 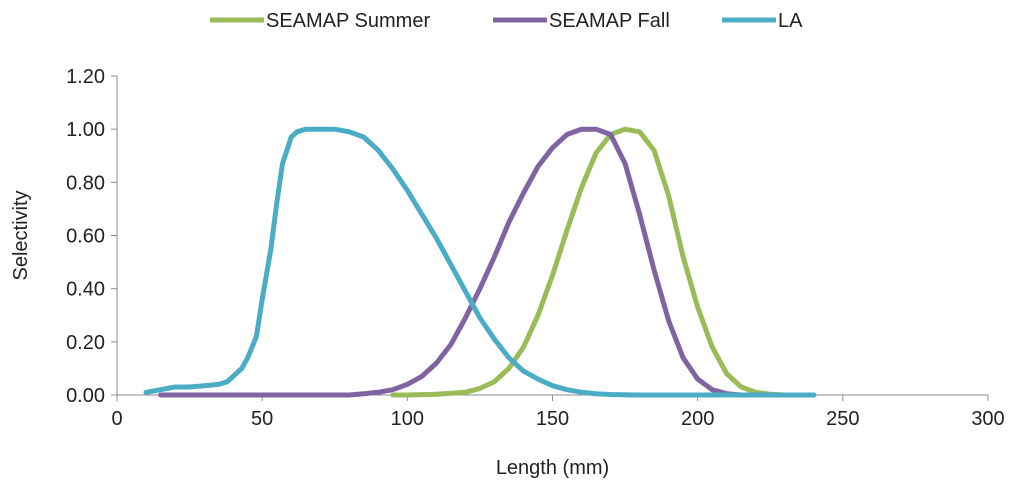 I want to click on y-tick-label: 1.00, so click(x=85, y=130).